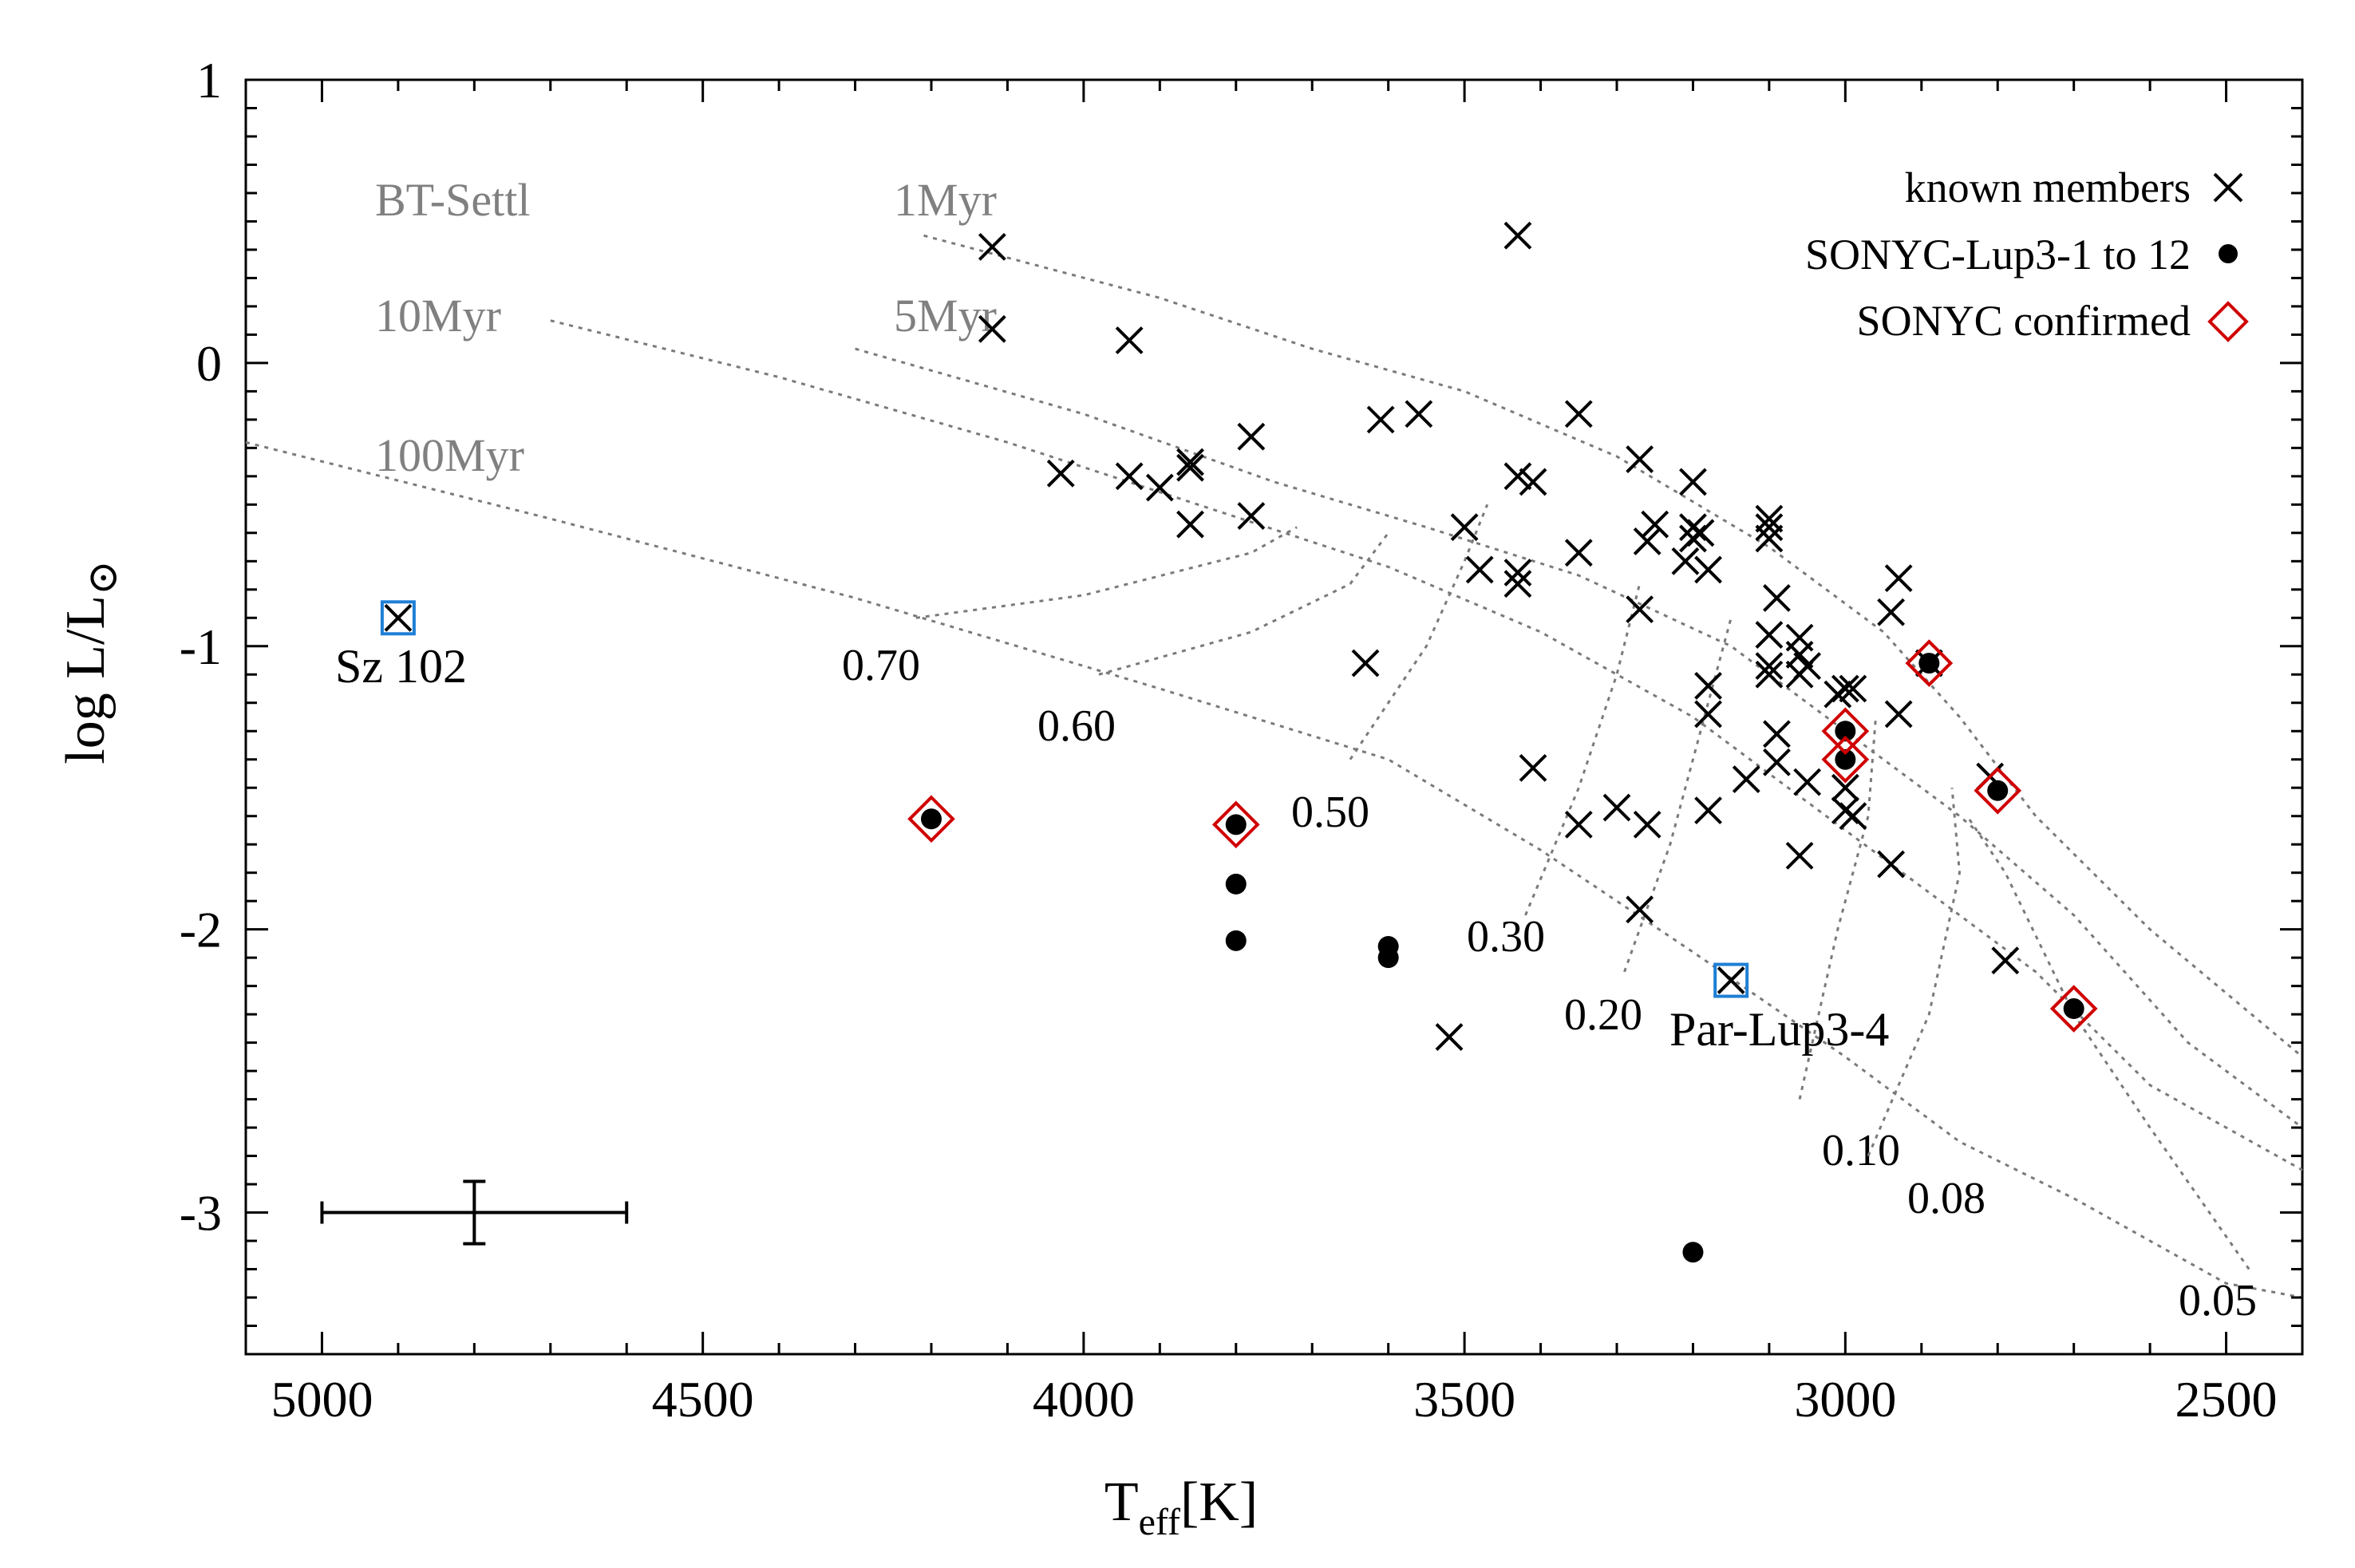 The image size is (2355, 1568). Describe the element at coordinates (2228, 254) in the screenshot. I see `legend-dot-icon` at that location.